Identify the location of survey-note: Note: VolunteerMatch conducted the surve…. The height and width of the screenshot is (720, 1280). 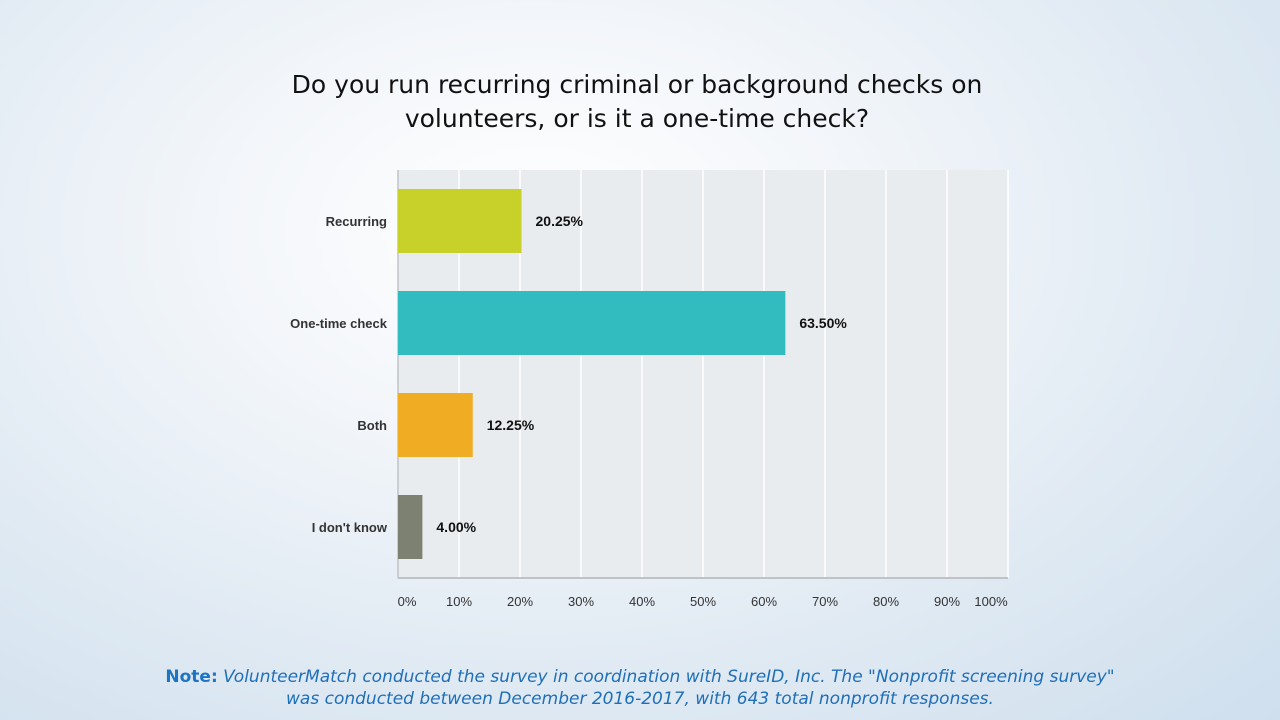
(640, 688).